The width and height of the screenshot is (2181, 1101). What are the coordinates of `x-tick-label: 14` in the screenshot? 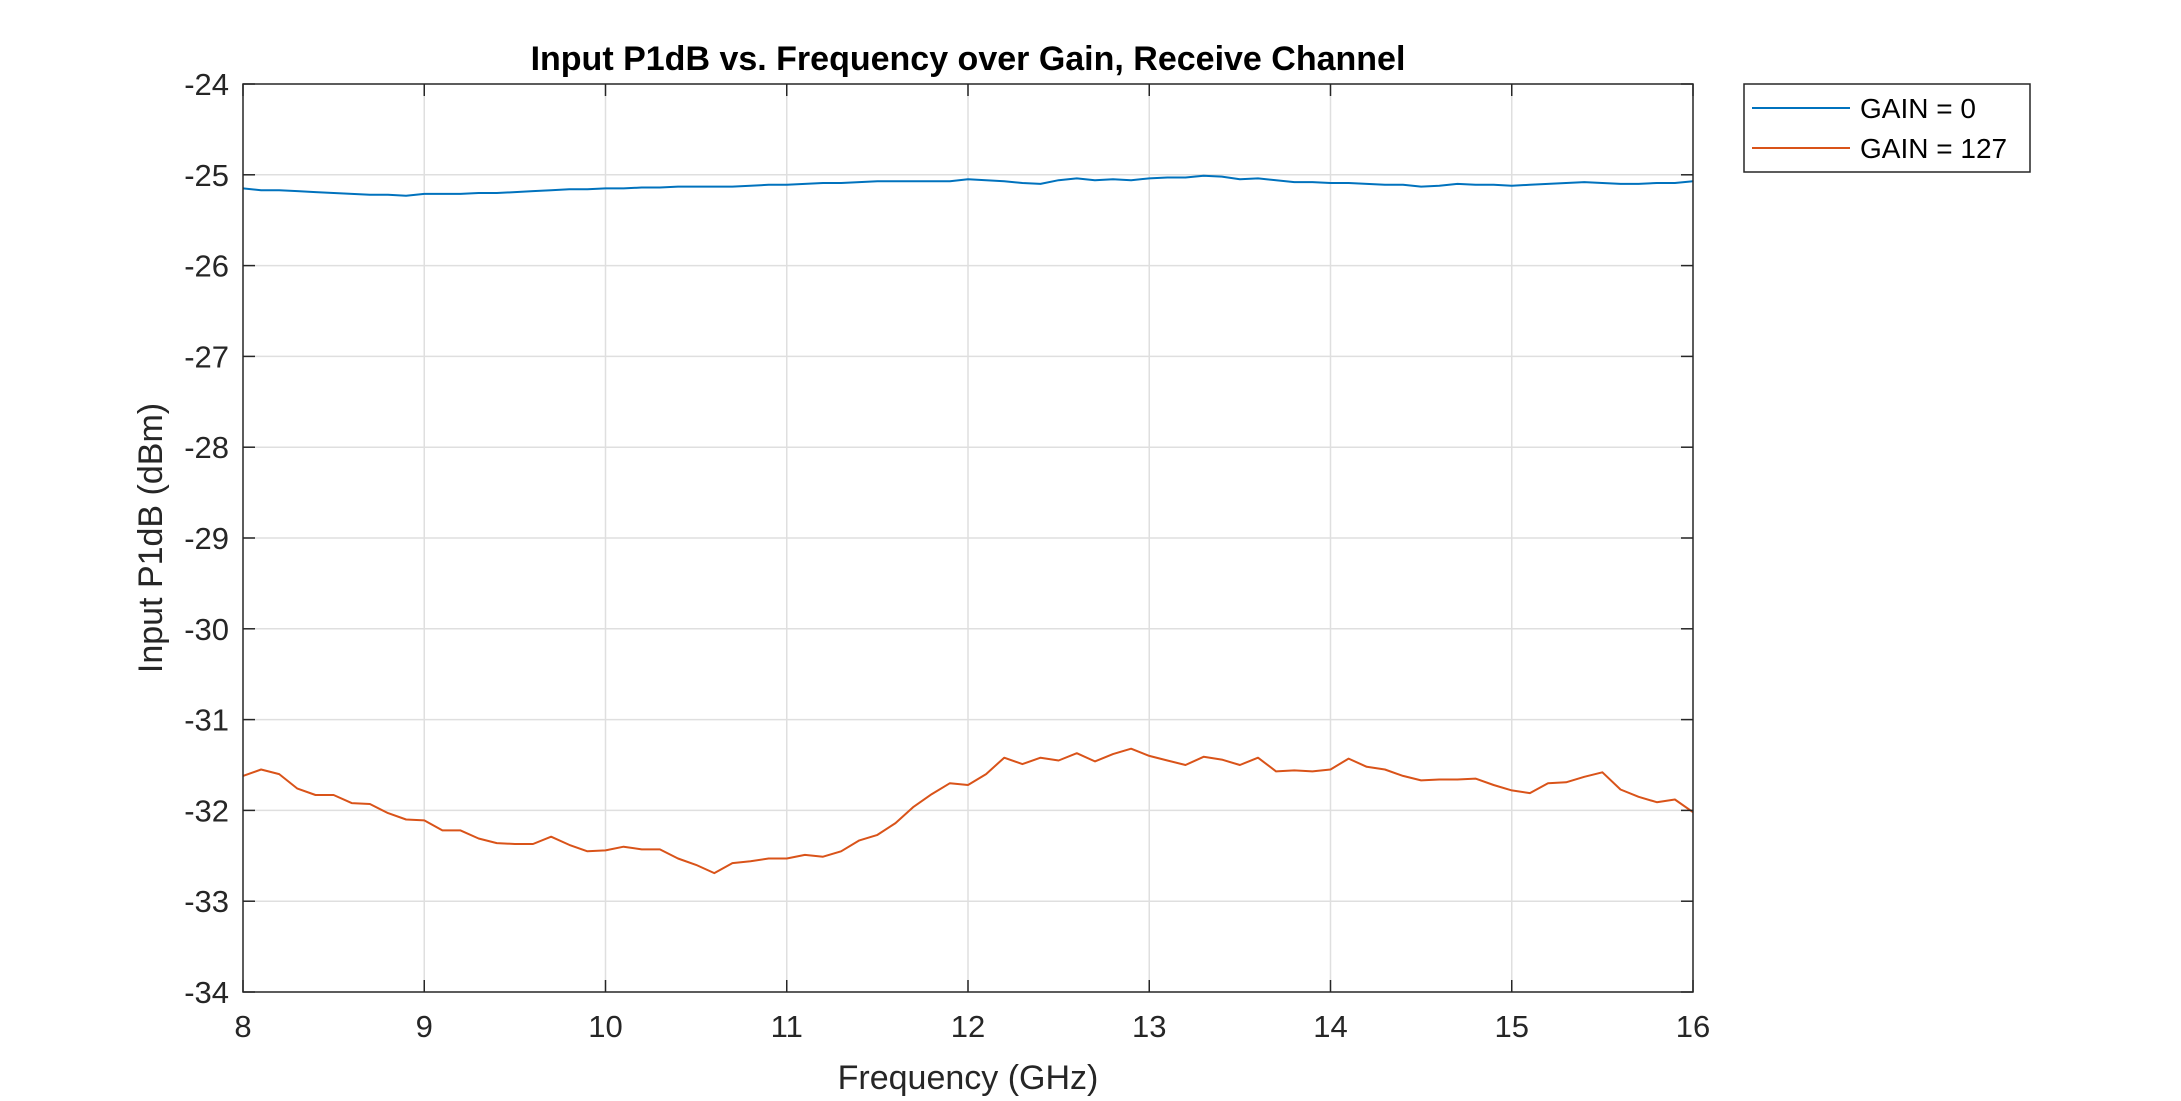 It's located at (1330, 1026).